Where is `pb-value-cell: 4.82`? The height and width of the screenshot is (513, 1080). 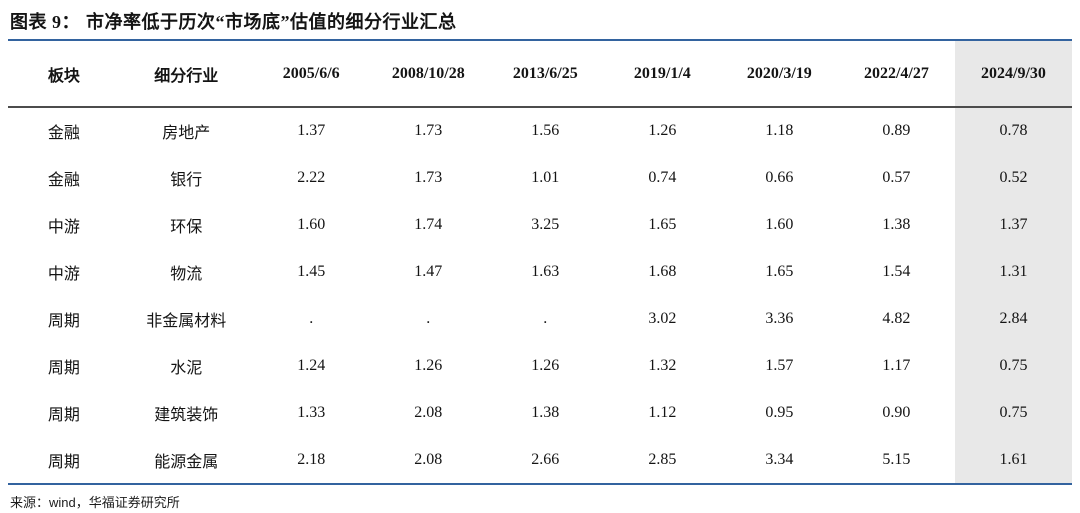
pb-value-cell: 4.82 is located at coordinates (896, 318).